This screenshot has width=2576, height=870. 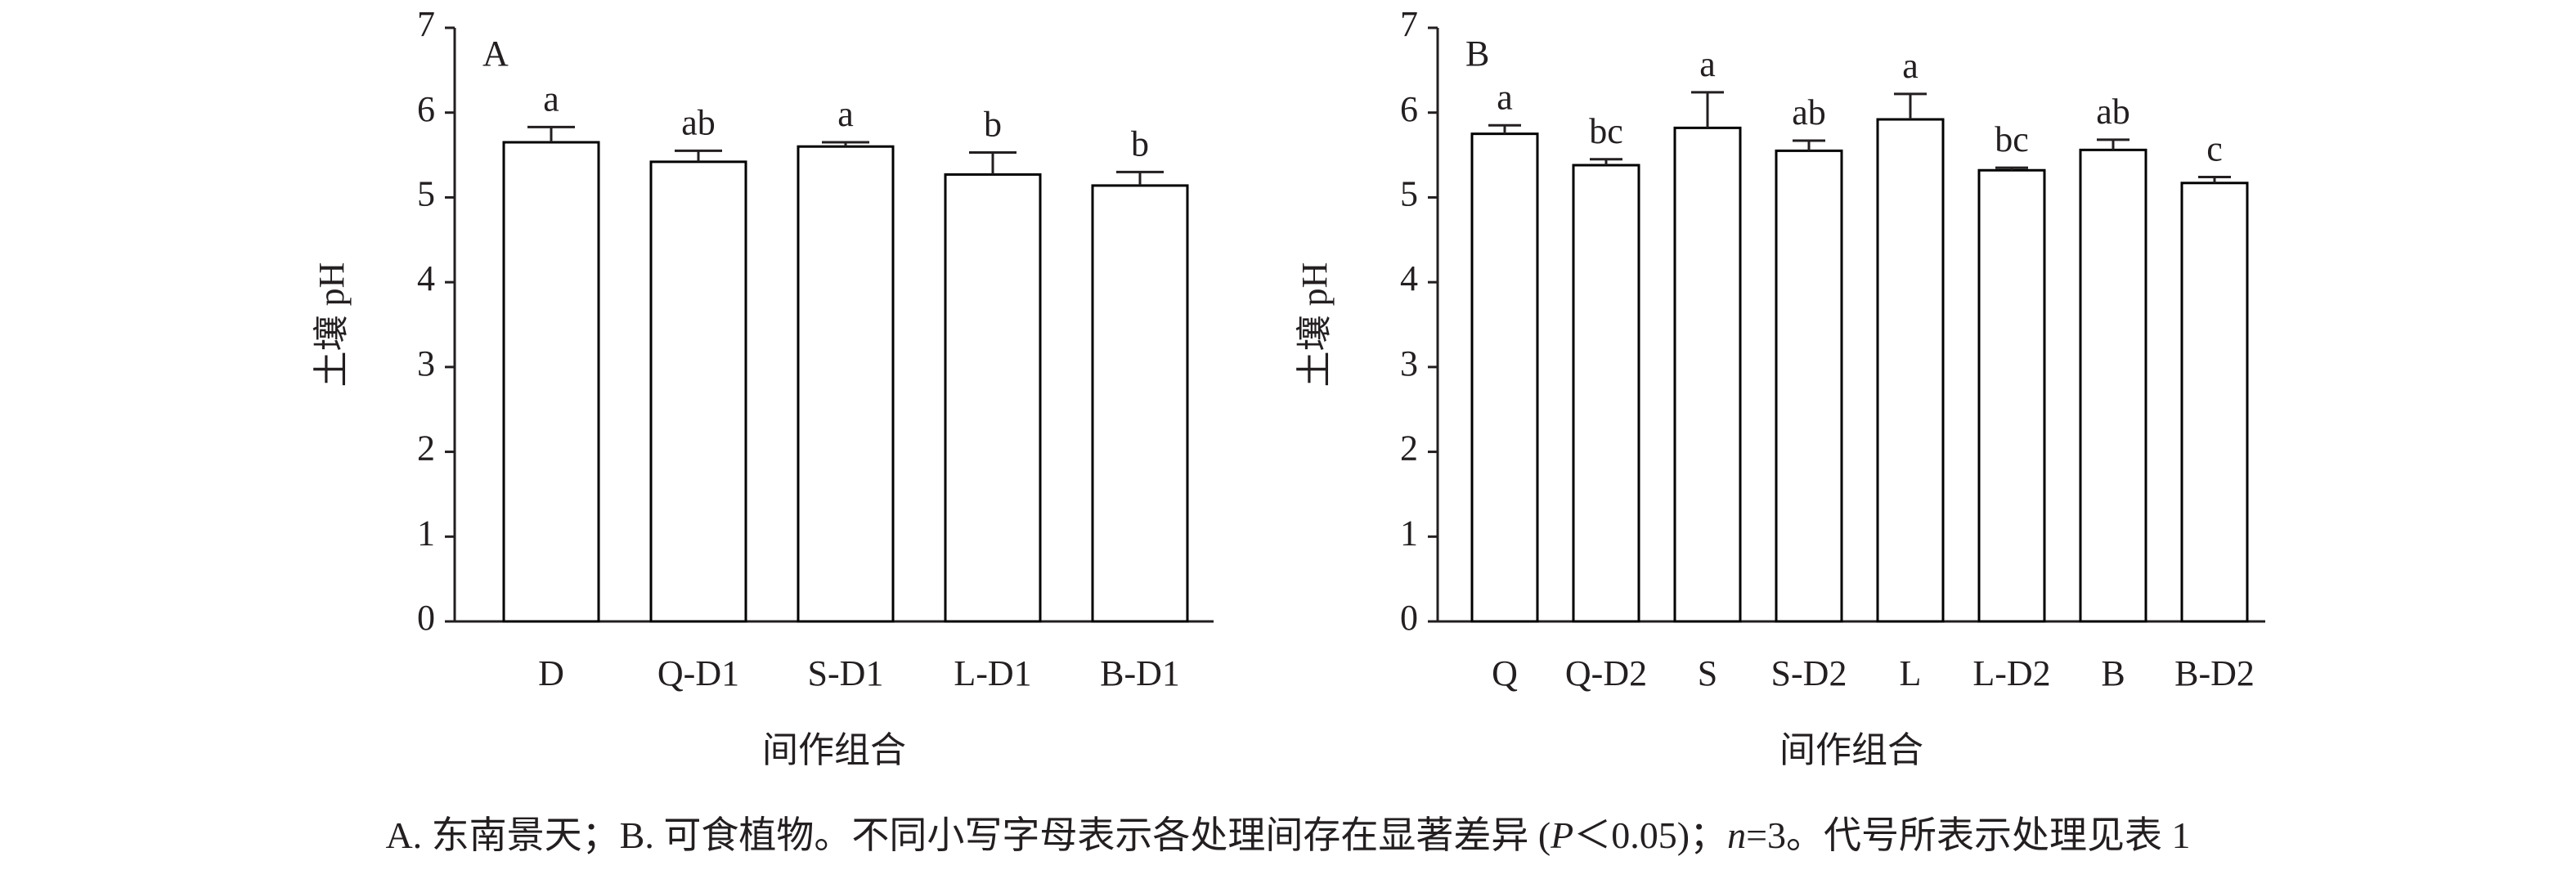 I want to click on x-tick-label: L-D2, so click(x=2011, y=673).